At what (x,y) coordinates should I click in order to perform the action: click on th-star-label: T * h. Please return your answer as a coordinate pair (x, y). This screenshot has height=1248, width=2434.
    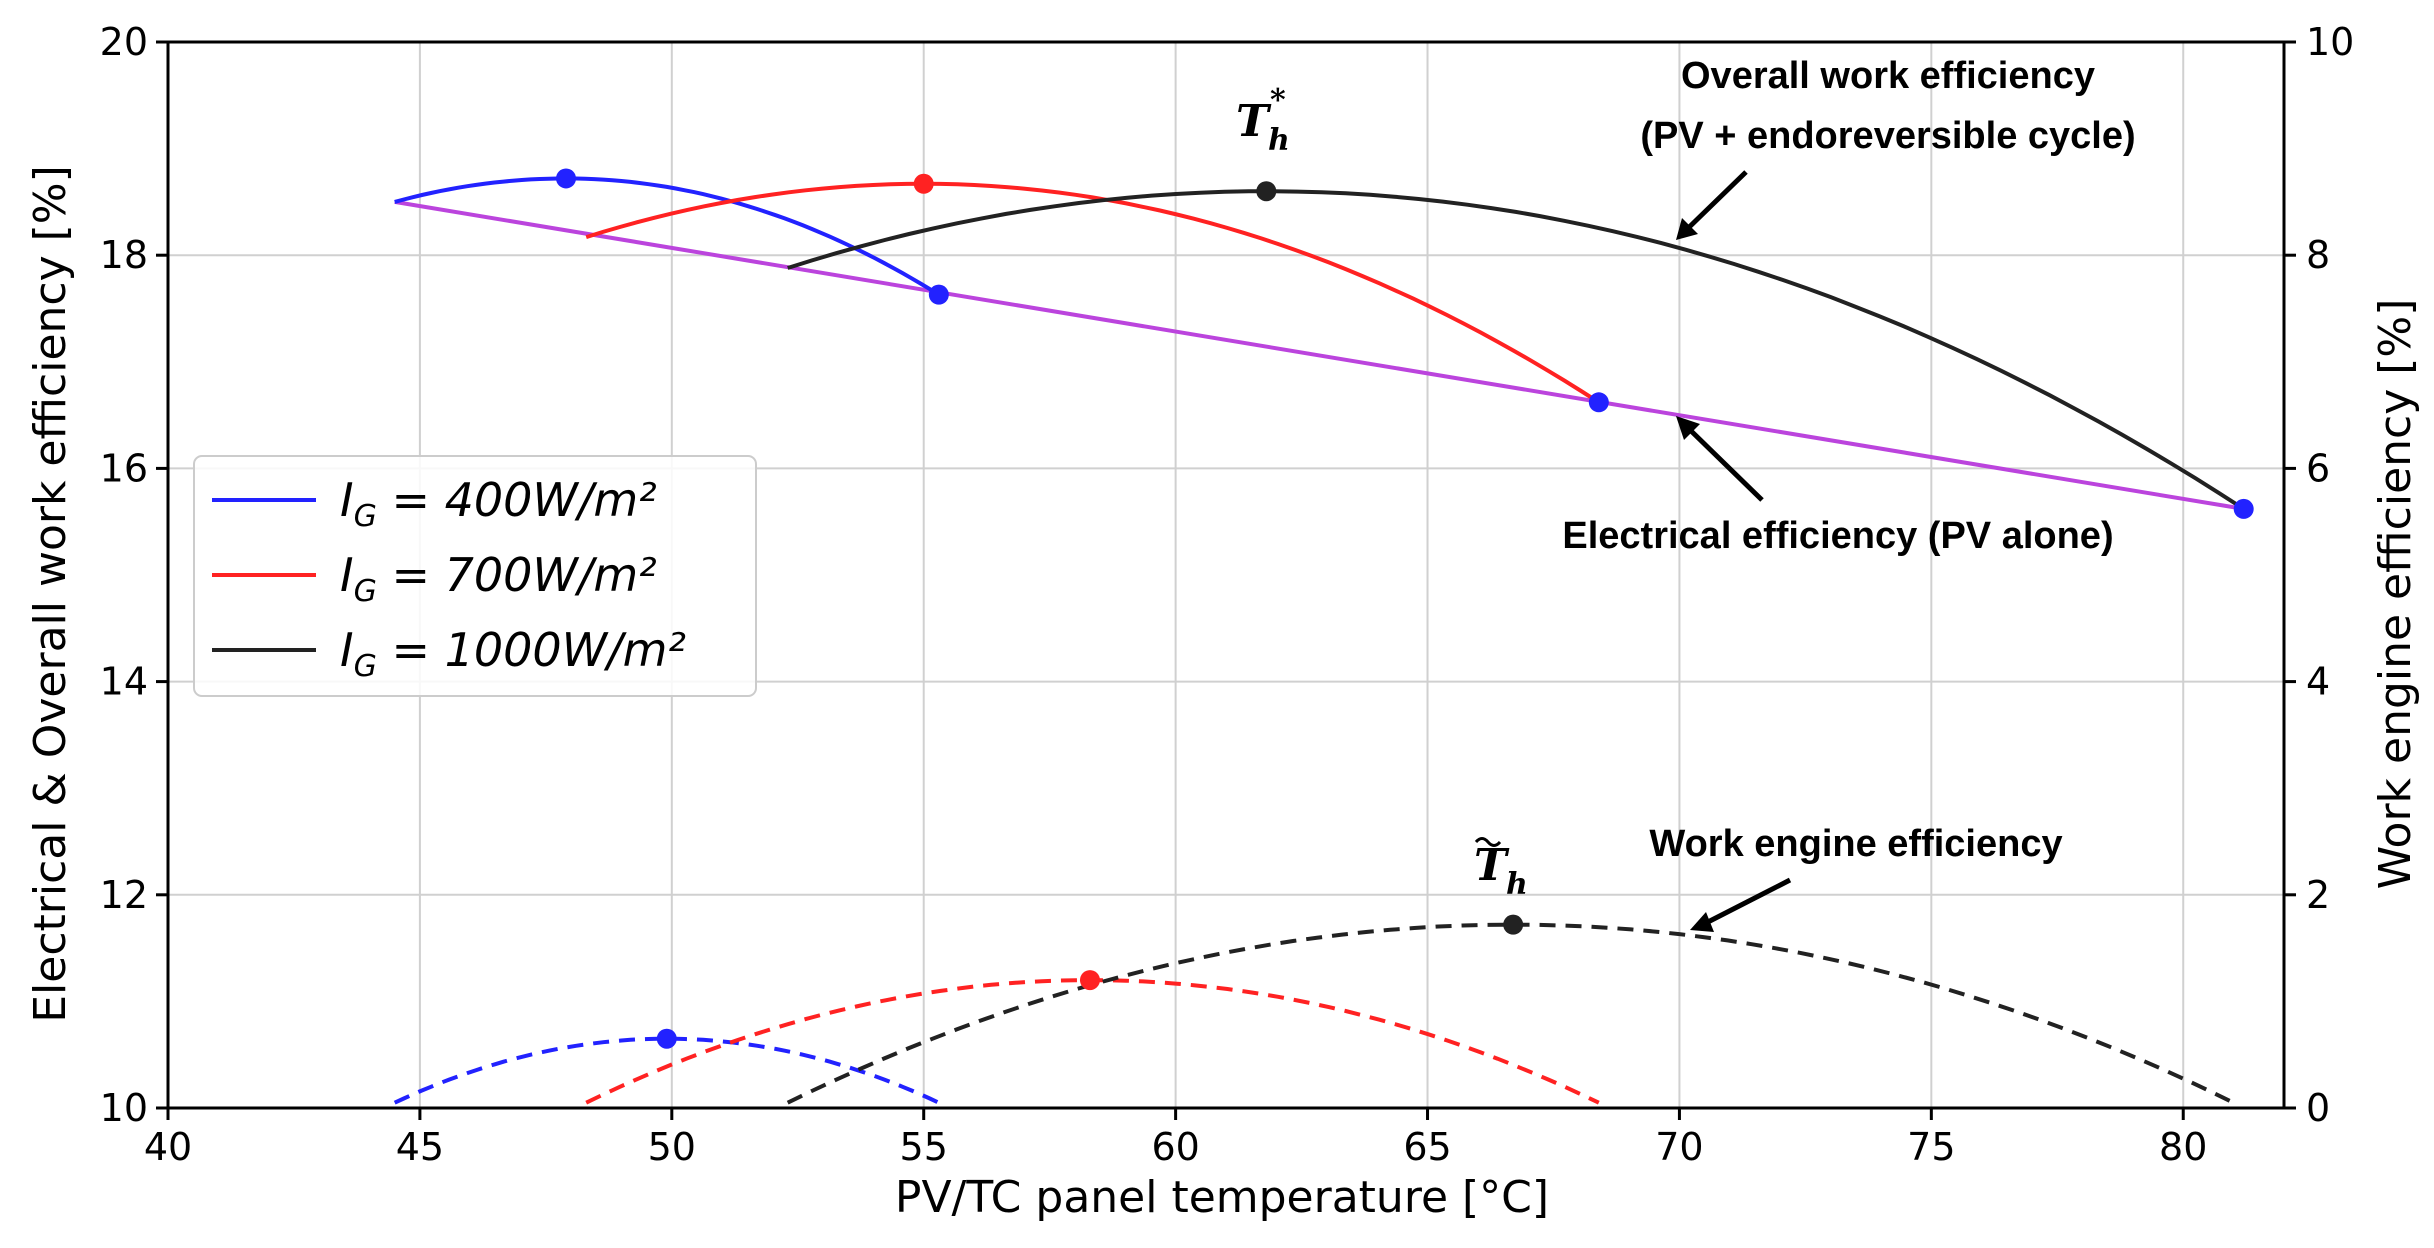
    Looking at the image, I should click on (1263, 120).